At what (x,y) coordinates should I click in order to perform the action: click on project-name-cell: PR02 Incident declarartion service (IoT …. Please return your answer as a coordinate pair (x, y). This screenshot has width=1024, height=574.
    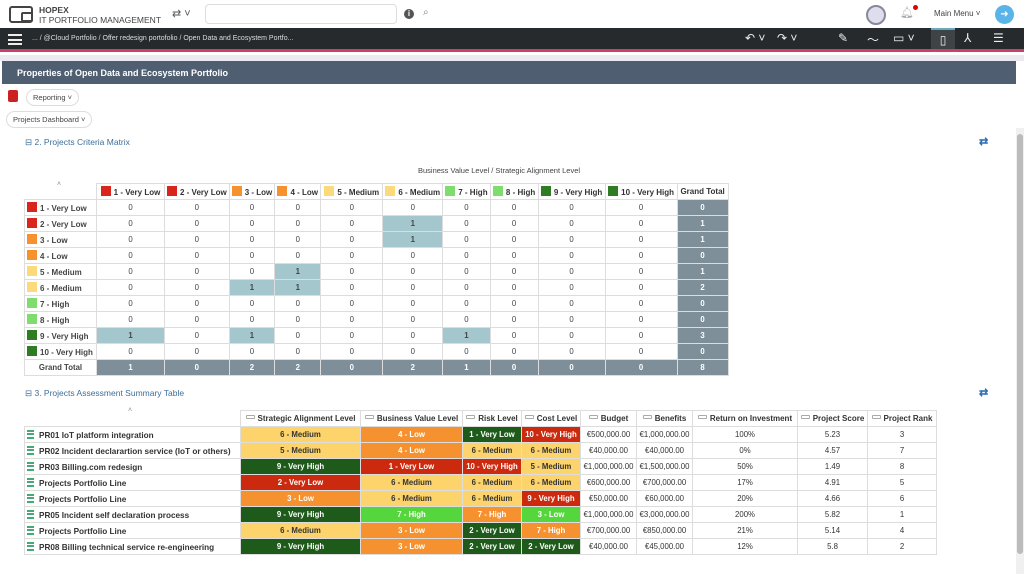
    Looking at the image, I should click on (132, 450).